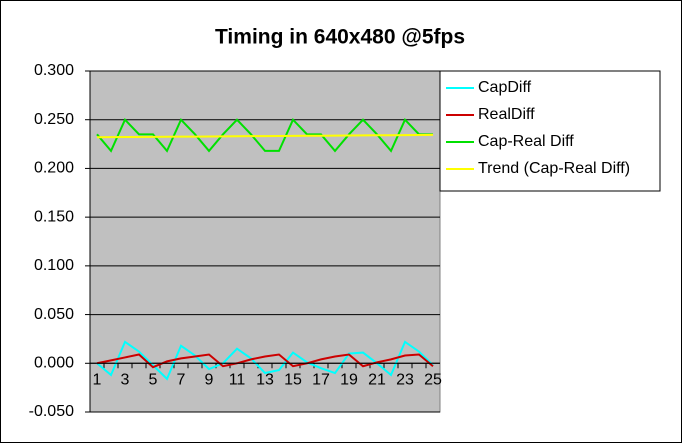 The image size is (682, 443). Describe the element at coordinates (349, 380) in the screenshot. I see `x-tick-label: 19` at that location.